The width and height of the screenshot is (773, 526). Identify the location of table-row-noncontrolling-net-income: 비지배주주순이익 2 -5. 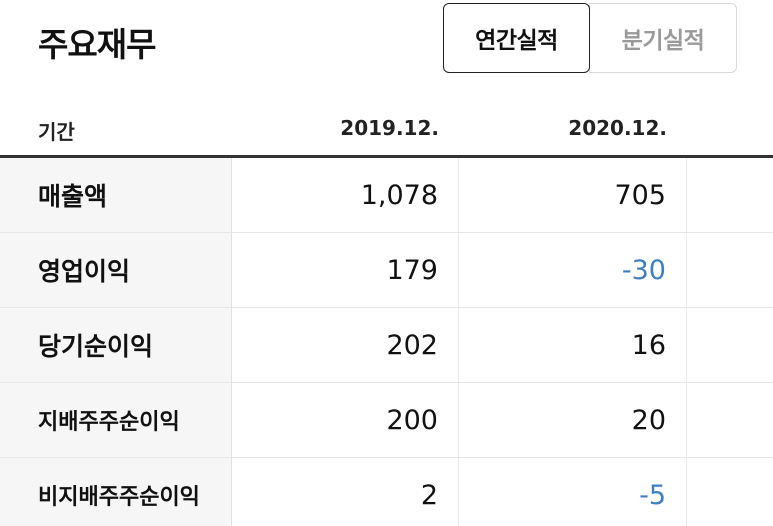
(386, 492).